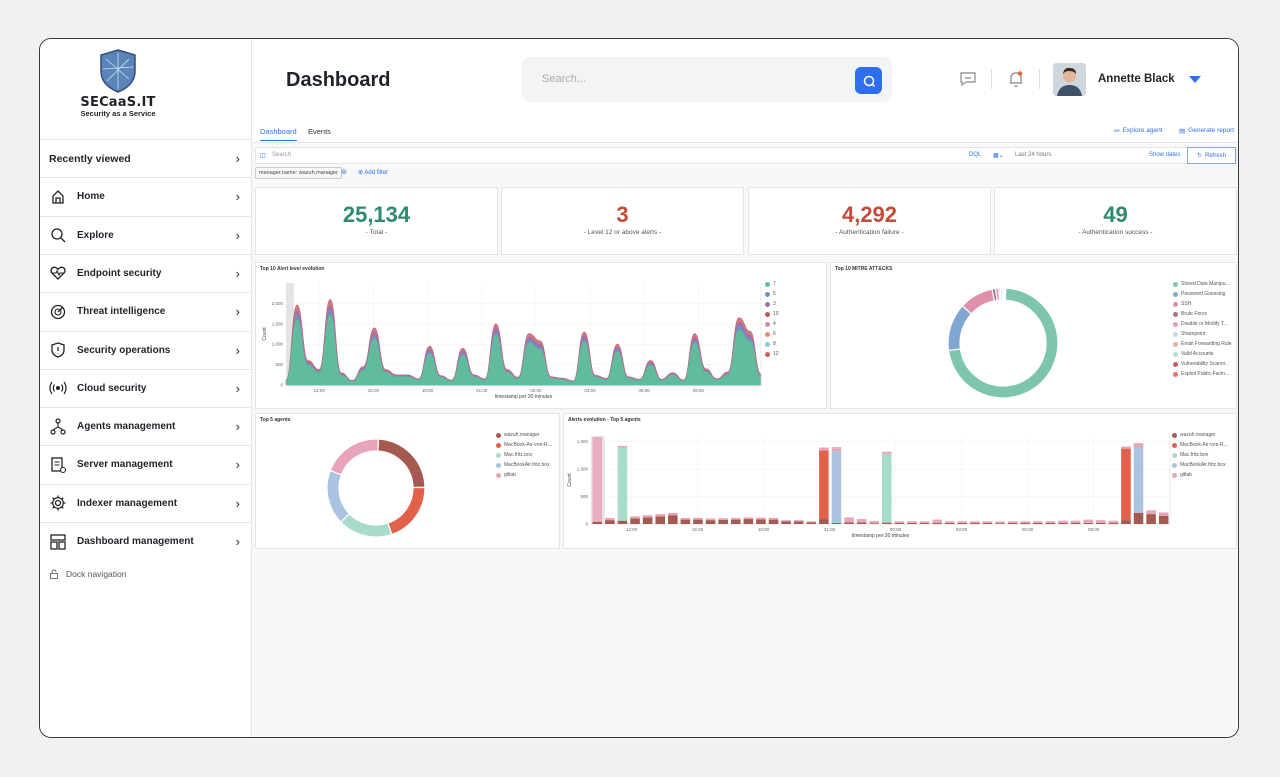 The width and height of the screenshot is (1280, 777). What do you see at coordinates (1033, 155) in the screenshot?
I see `time-range: Last 24 hours` at bounding box center [1033, 155].